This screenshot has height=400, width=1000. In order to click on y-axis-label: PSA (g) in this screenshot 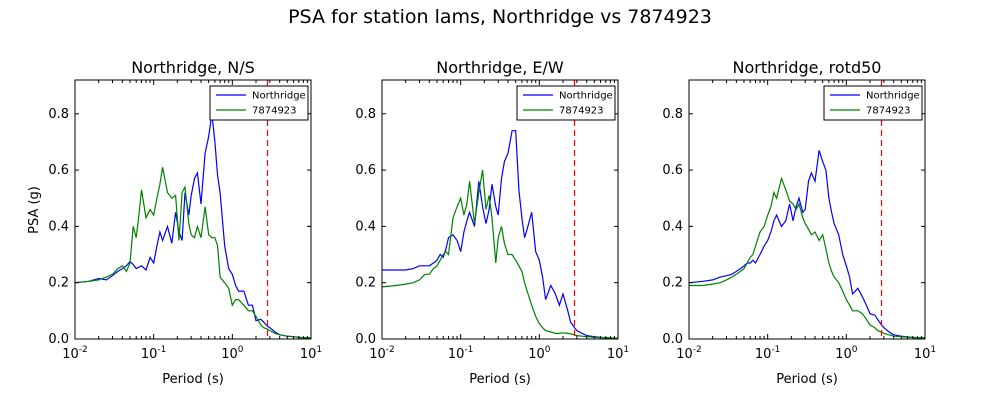, I will do `click(34, 210)`.